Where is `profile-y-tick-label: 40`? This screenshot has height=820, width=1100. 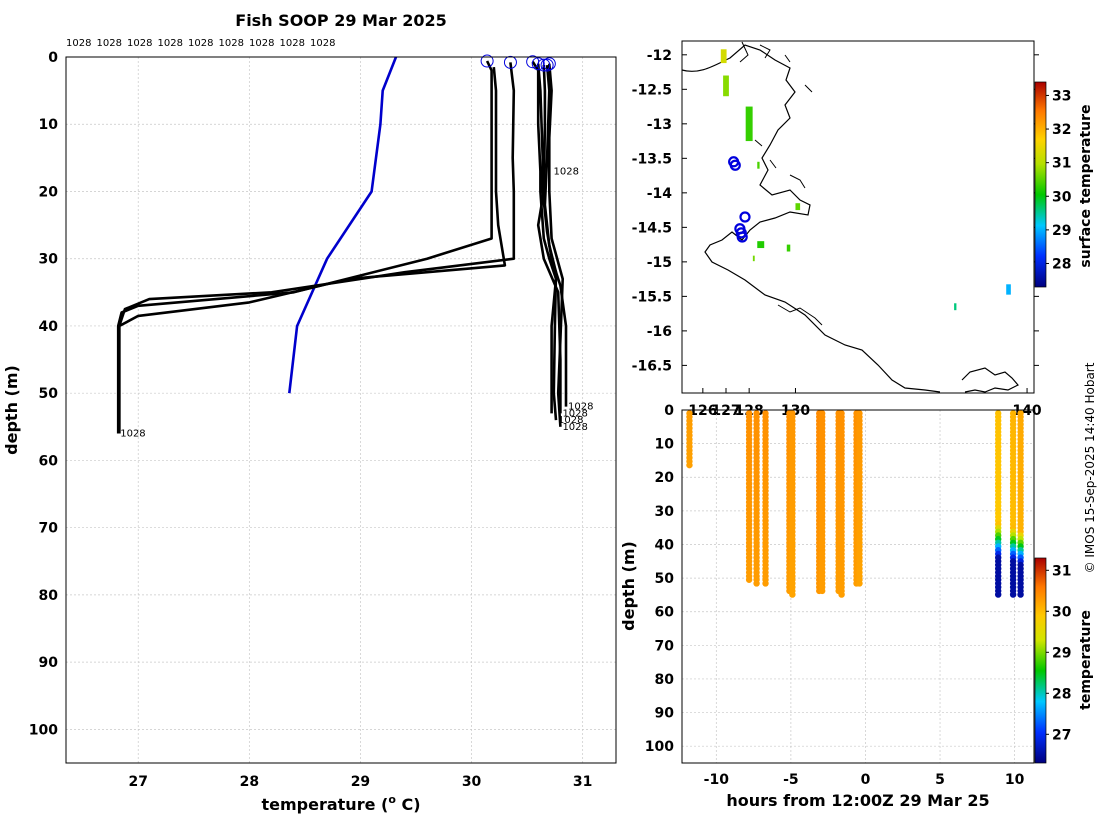 profile-y-tick-label: 40 is located at coordinates (49, 327).